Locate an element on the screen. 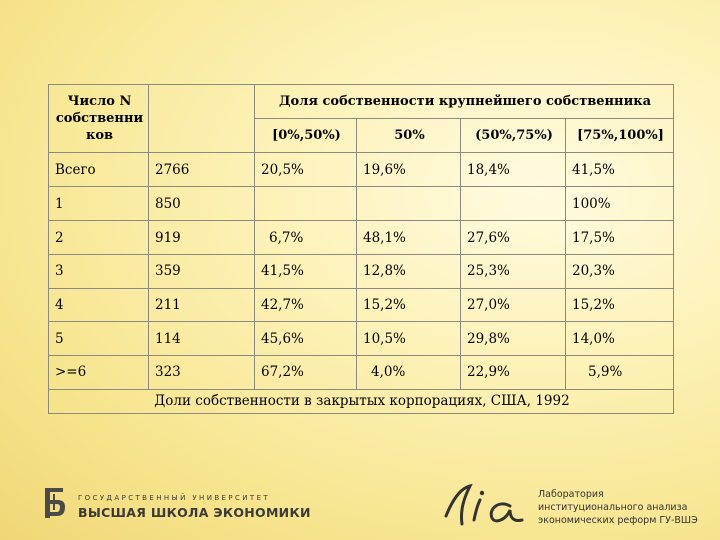 The height and width of the screenshot is (540, 720). row-share-2: 15,2% is located at coordinates (408, 305).